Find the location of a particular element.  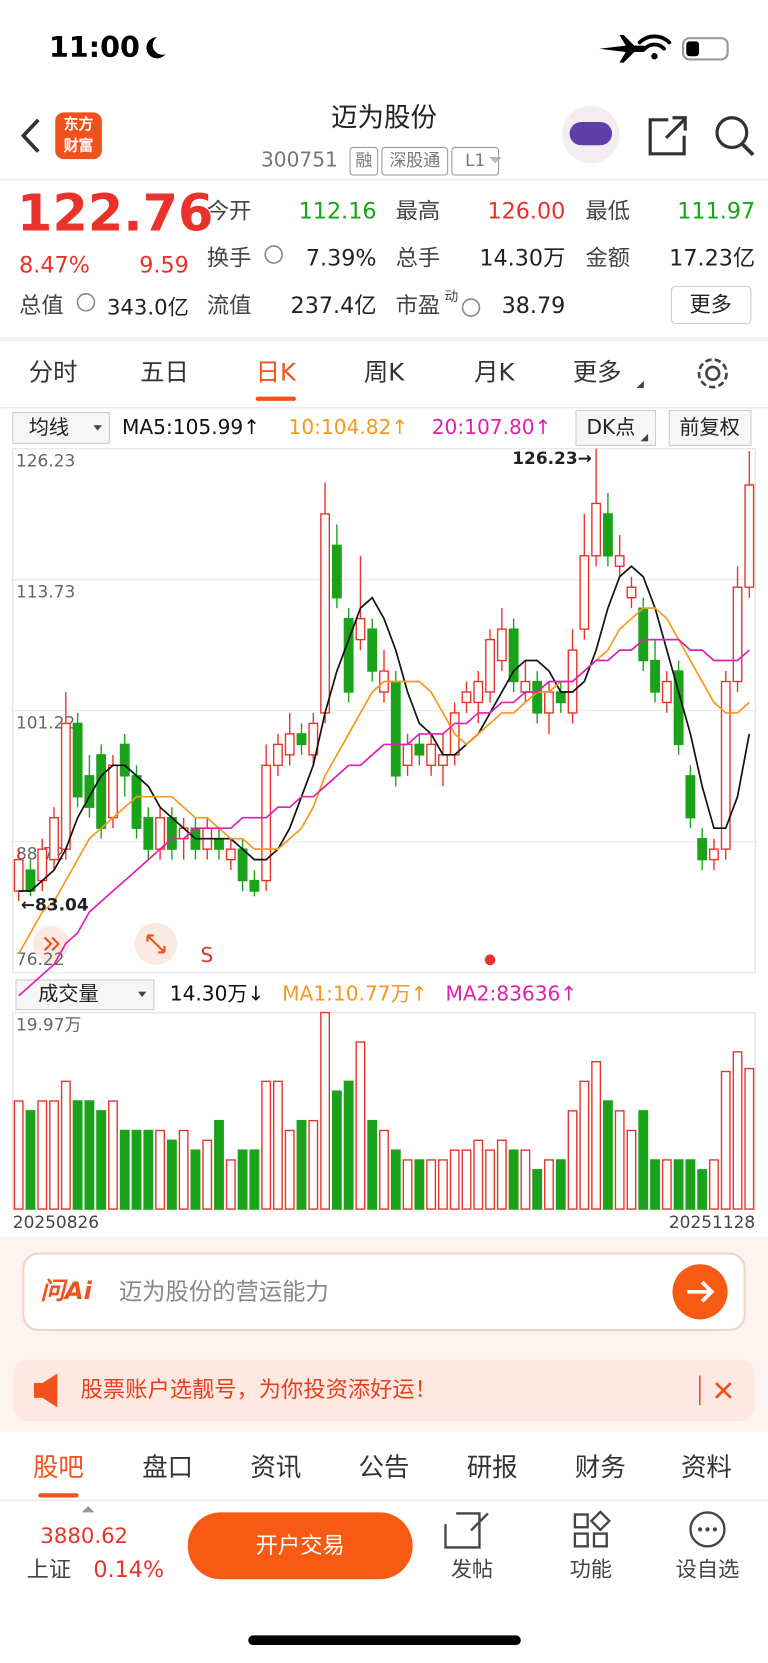

low-annotation: ←83.04 is located at coordinates (55, 904).